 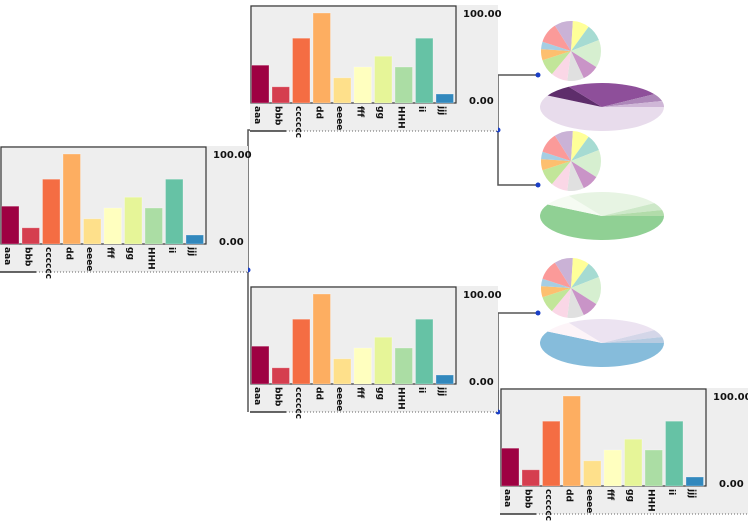 What do you see at coordinates (612, 468) in the screenshot?
I see `bar-fff` at bounding box center [612, 468].